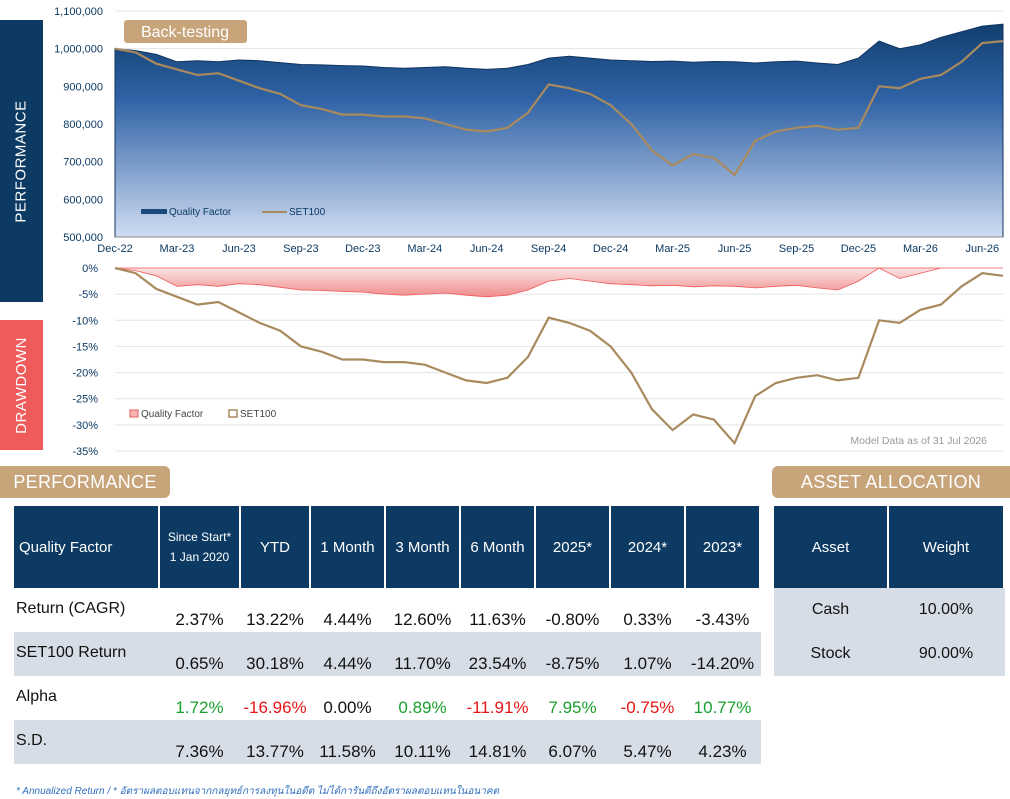 This screenshot has width=1010, height=799. Describe the element at coordinates (735, 249) in the screenshot. I see `x-tick-label: Jun-25` at that location.